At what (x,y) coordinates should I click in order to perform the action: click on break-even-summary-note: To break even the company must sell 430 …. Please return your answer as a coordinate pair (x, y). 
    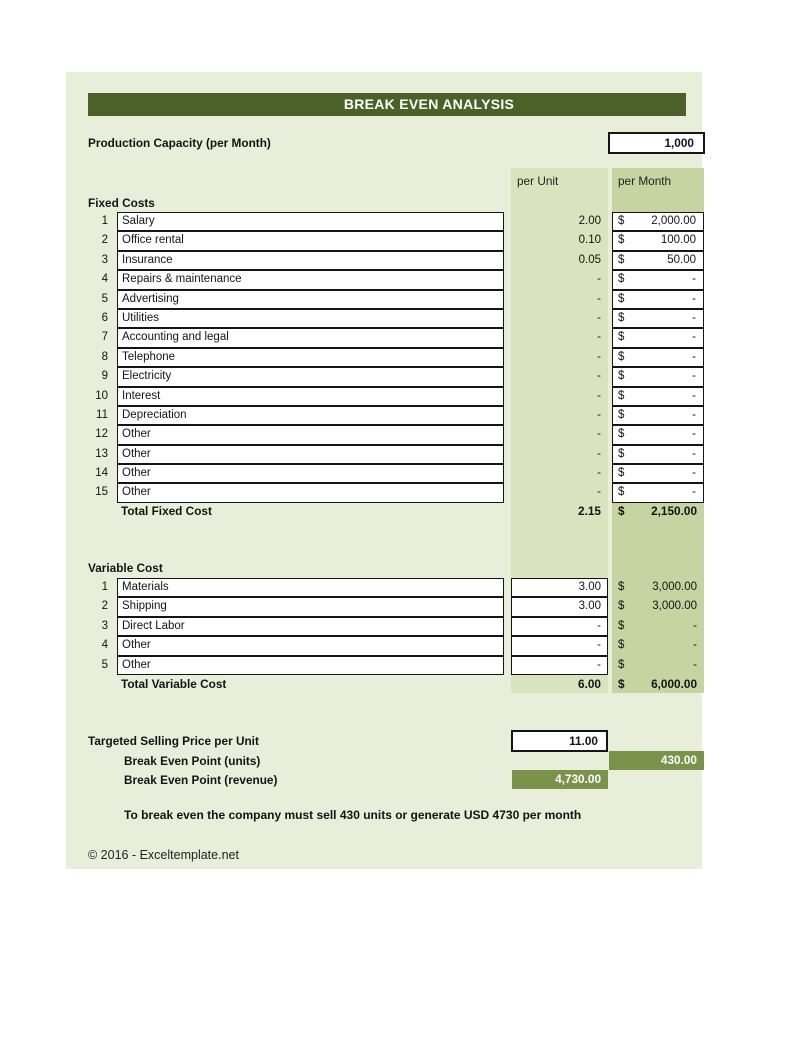
    Looking at the image, I should click on (353, 815).